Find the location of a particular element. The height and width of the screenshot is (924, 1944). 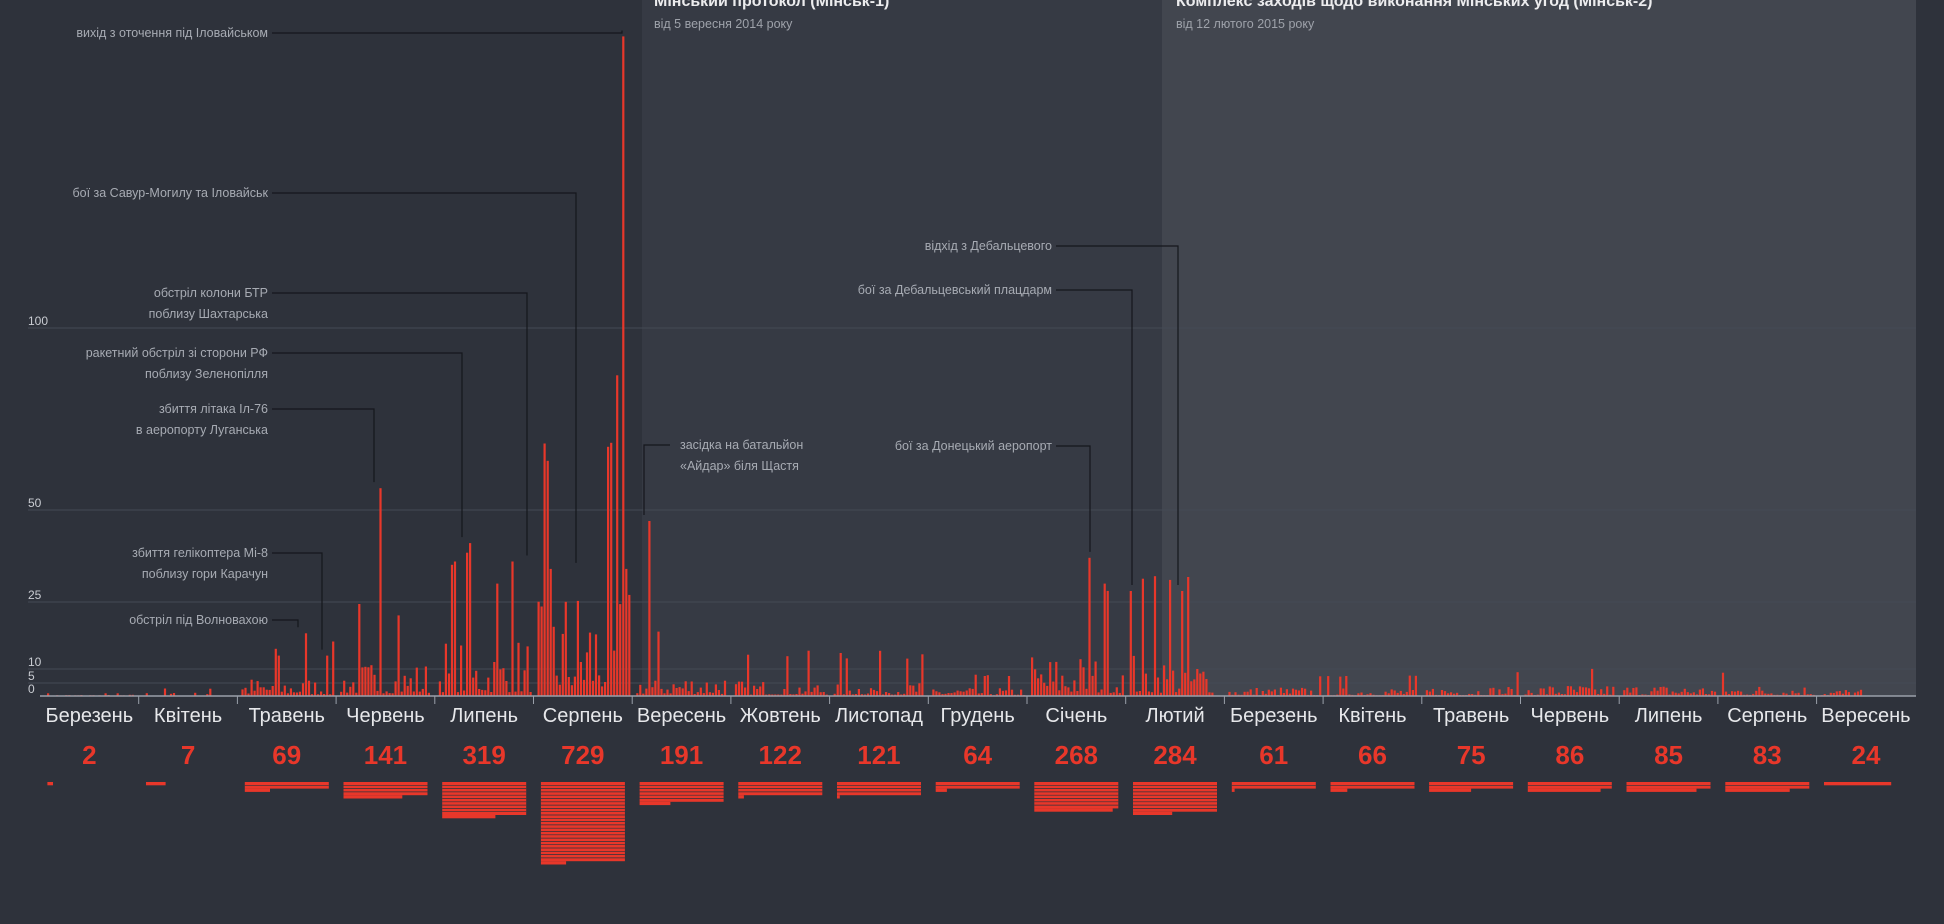

monthly-total-value: 86 is located at coordinates (1569, 755).